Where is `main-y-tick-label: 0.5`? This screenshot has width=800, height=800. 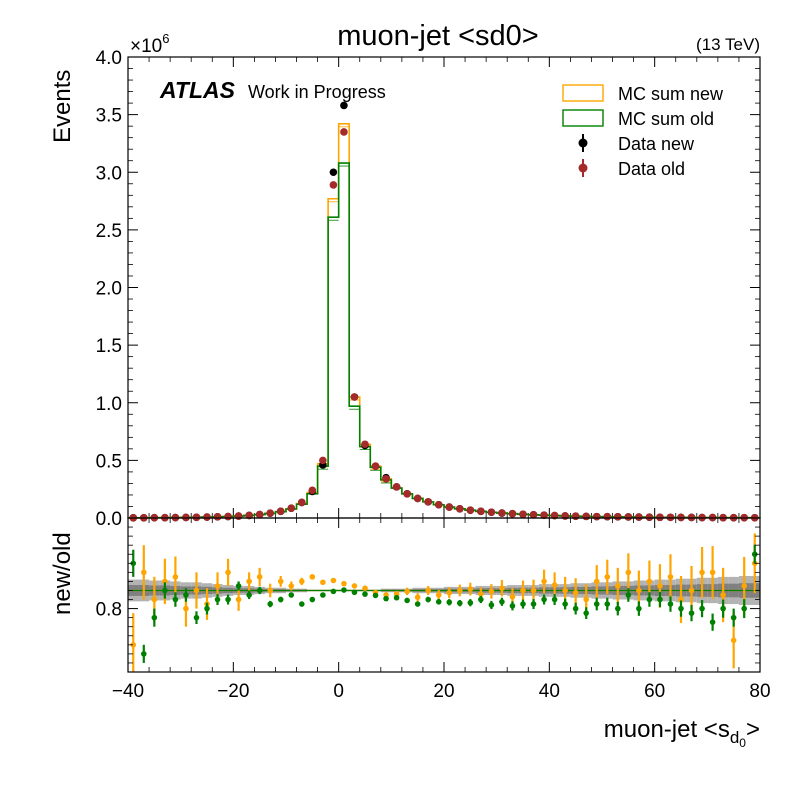
main-y-tick-label: 0.5 is located at coordinates (109, 461).